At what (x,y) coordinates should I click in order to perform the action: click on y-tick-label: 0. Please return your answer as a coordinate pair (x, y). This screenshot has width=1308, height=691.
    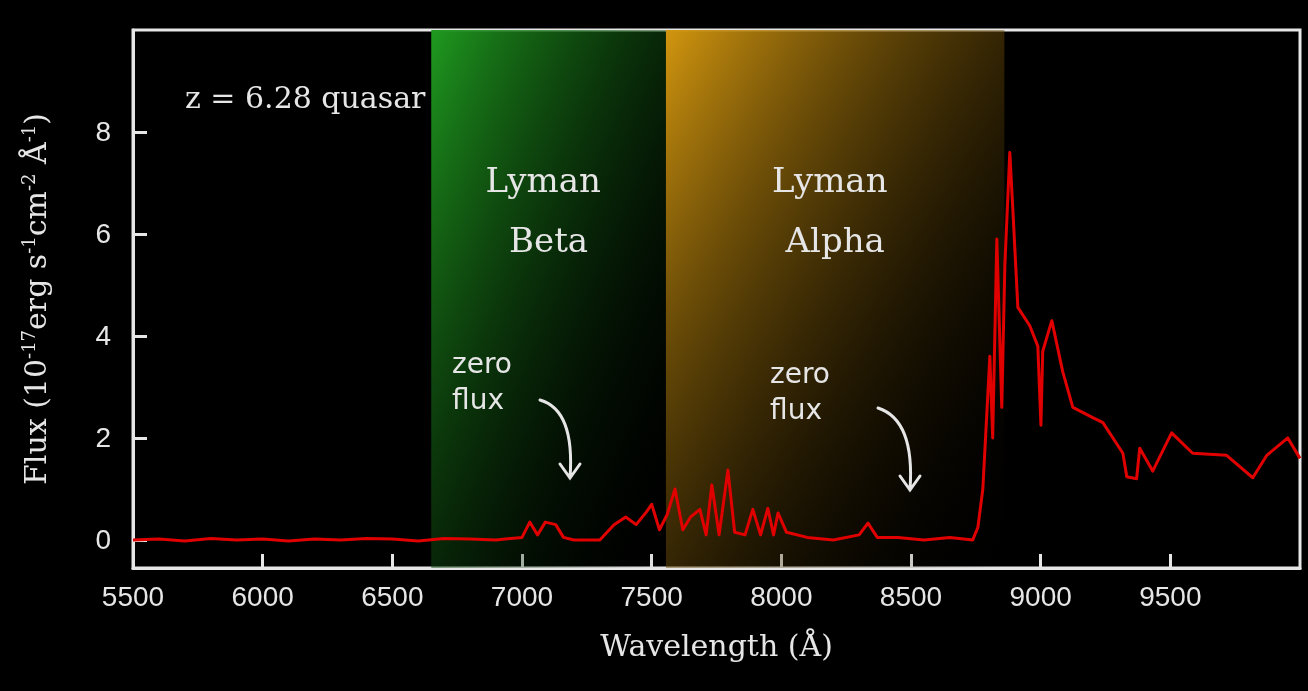
    Looking at the image, I should click on (103, 540).